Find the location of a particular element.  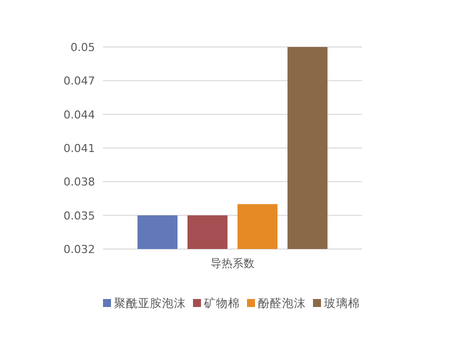

legend-label: 聚酰亚胺泡沫 is located at coordinates (150, 303).